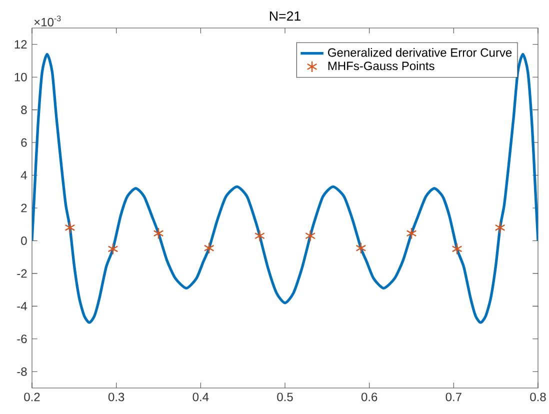 This screenshot has width=549, height=414. What do you see at coordinates (454, 397) in the screenshot?
I see `x-tick-label: 0.7` at bounding box center [454, 397].